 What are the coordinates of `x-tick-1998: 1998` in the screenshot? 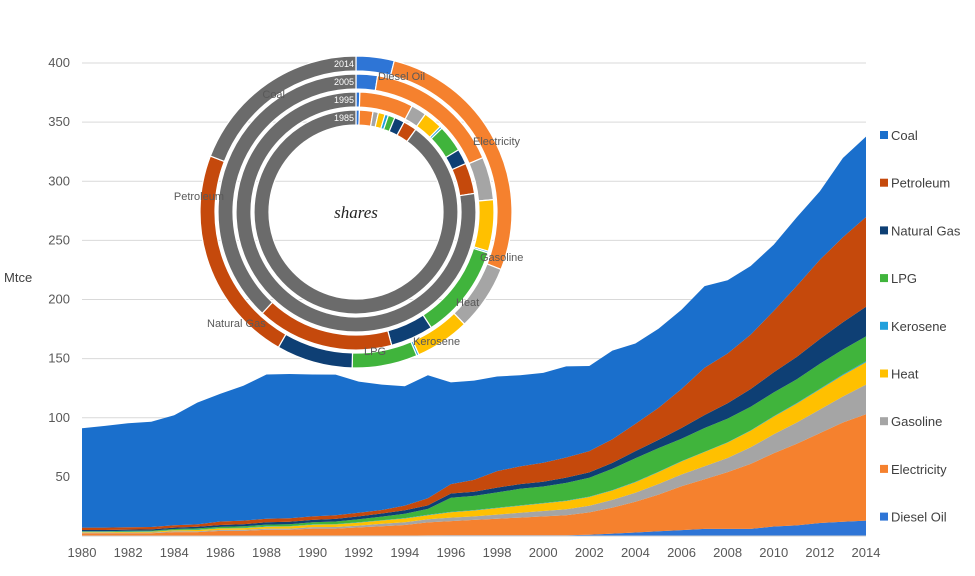 It's located at (497, 552).